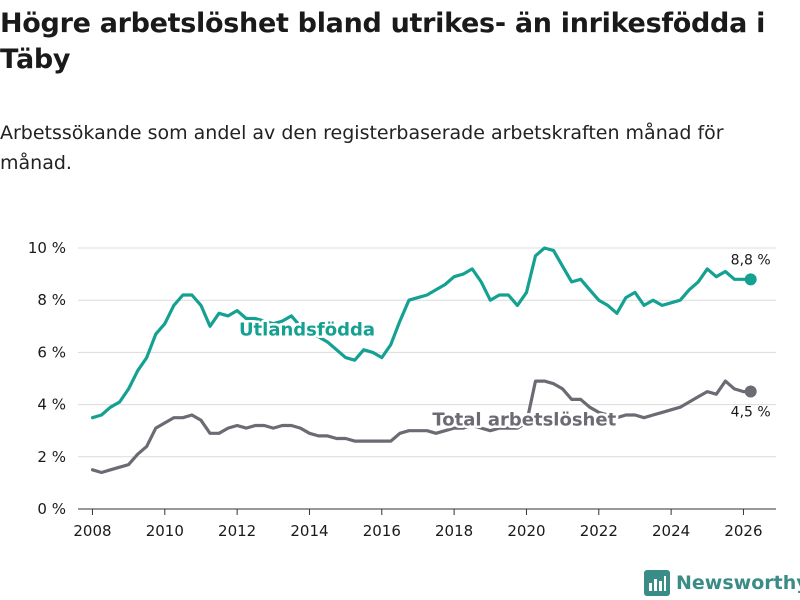 The height and width of the screenshot is (600, 800). I want to click on y-tick-label: 0 %, so click(51, 509).